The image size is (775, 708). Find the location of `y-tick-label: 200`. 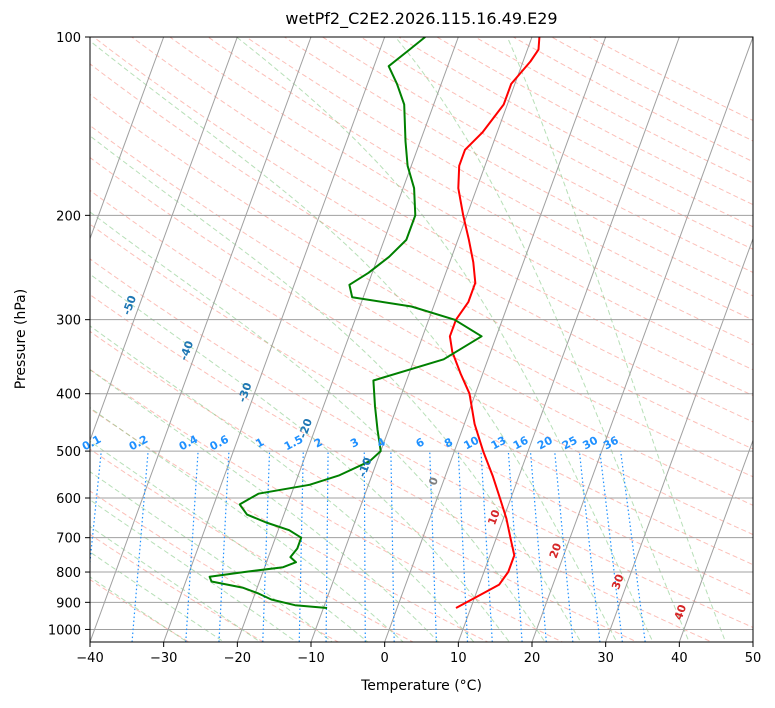

y-tick-label: 200 is located at coordinates (68, 216).